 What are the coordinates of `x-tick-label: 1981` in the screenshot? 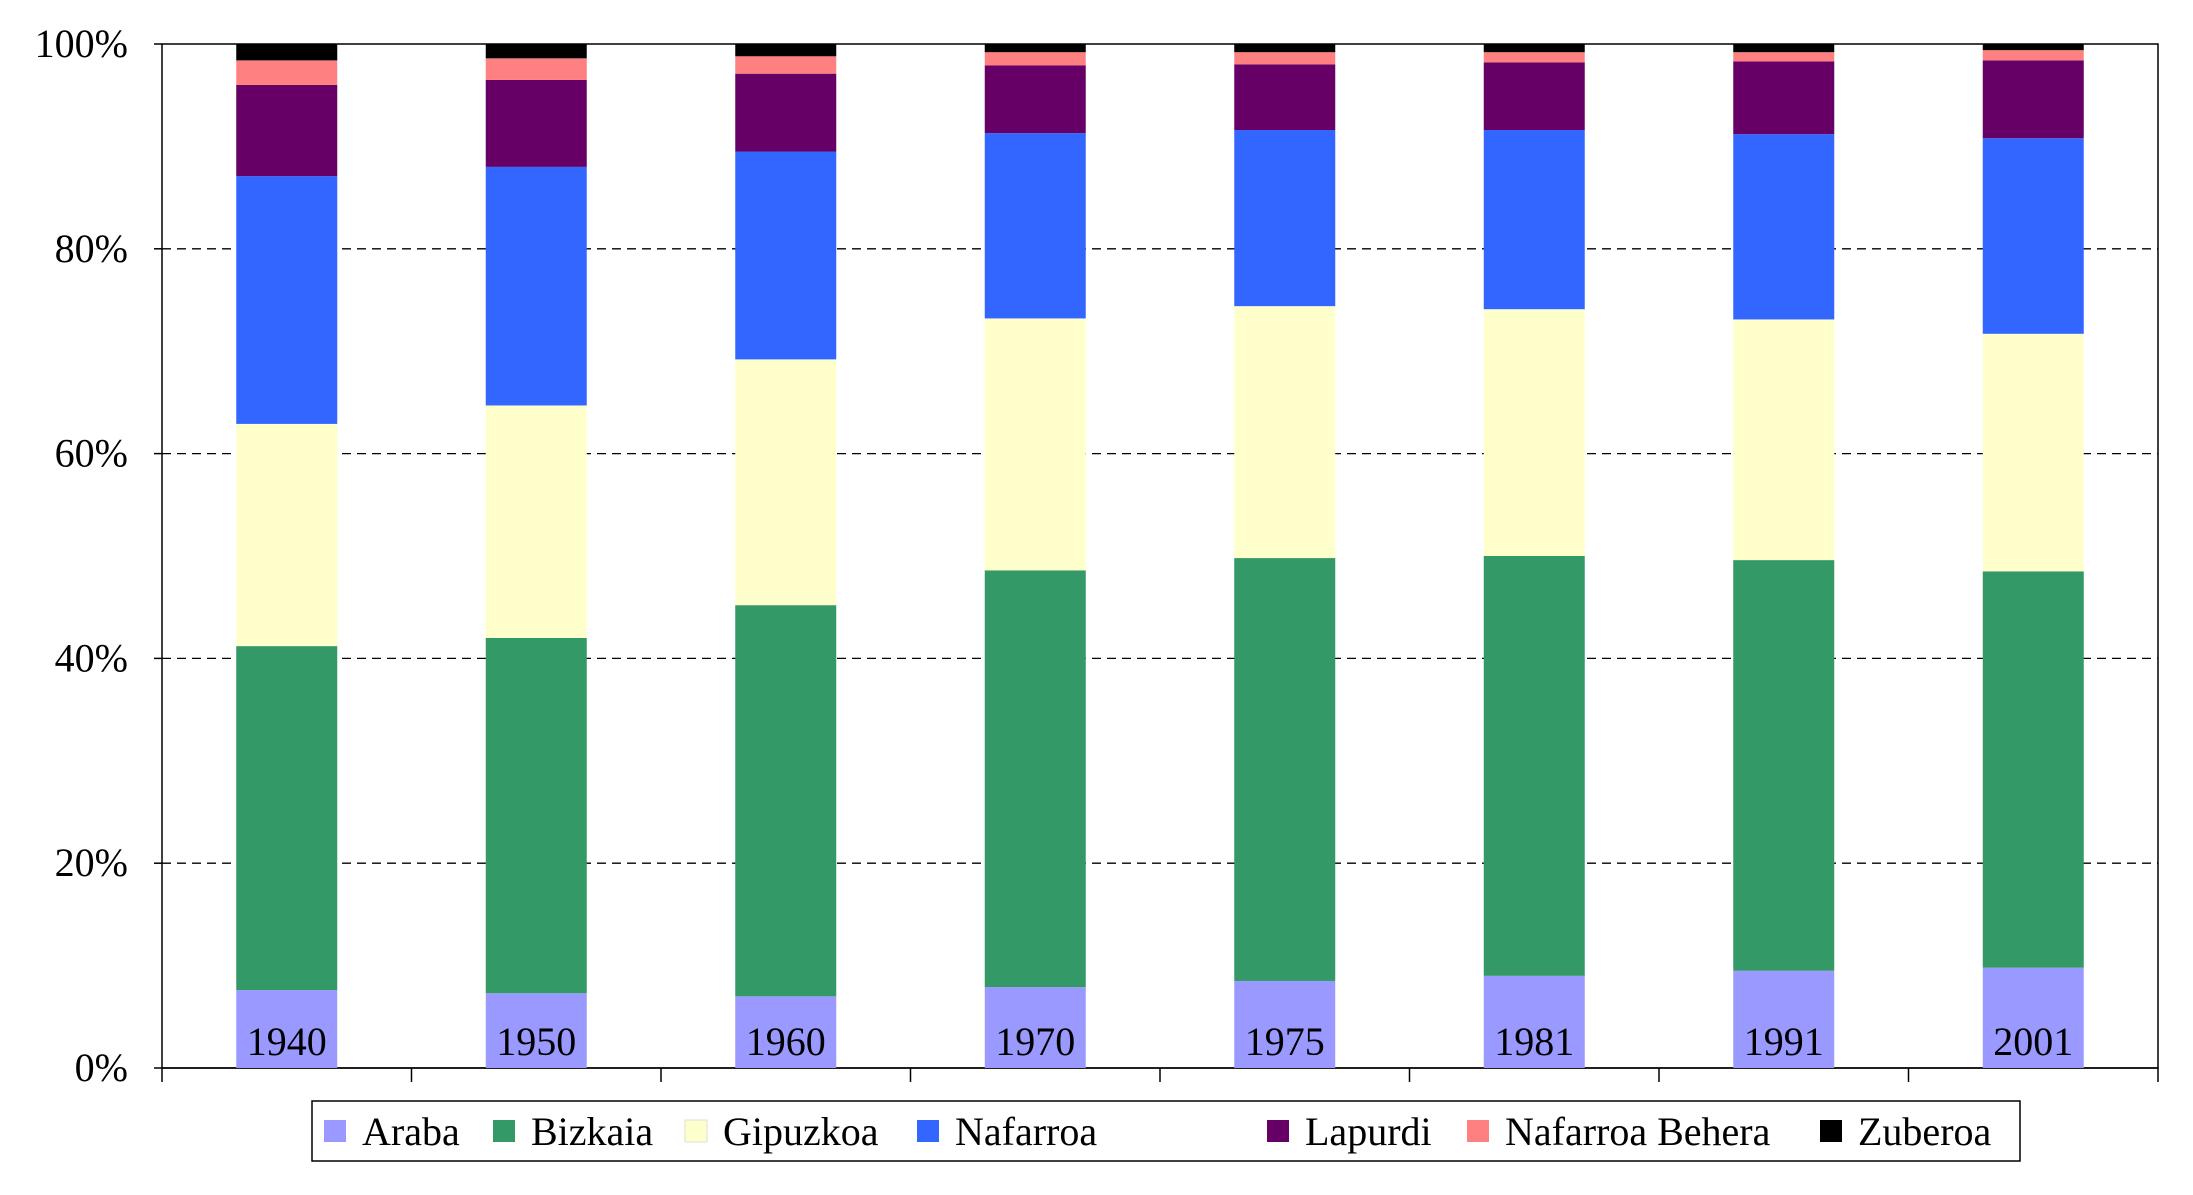 It's located at (1534, 1041).